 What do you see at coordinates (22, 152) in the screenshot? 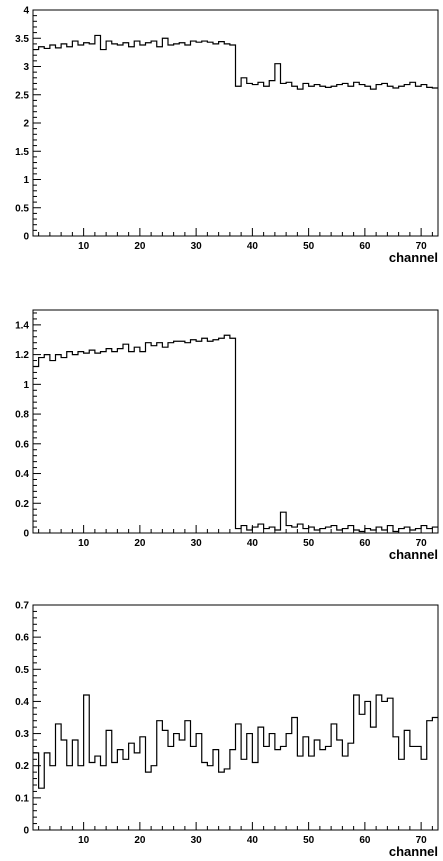
I see `y-tick-label: 1.5` at bounding box center [22, 152].